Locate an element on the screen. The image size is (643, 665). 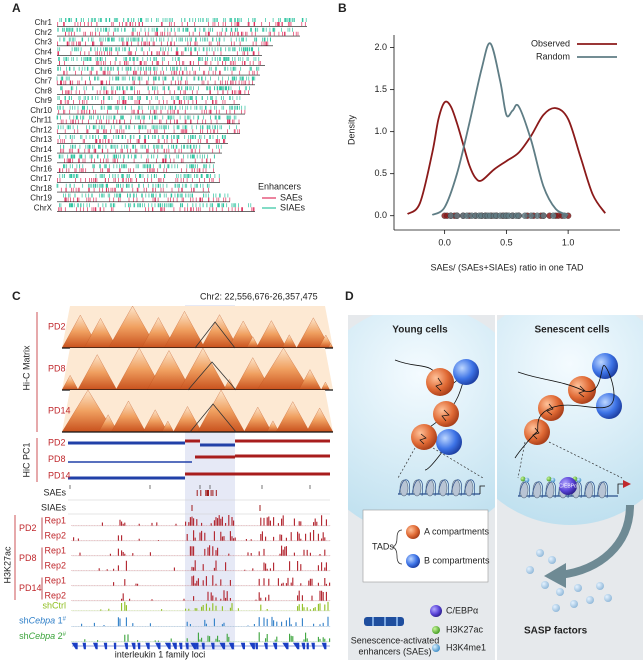
chromosome-label: Chr16 is located at coordinates (41, 168).